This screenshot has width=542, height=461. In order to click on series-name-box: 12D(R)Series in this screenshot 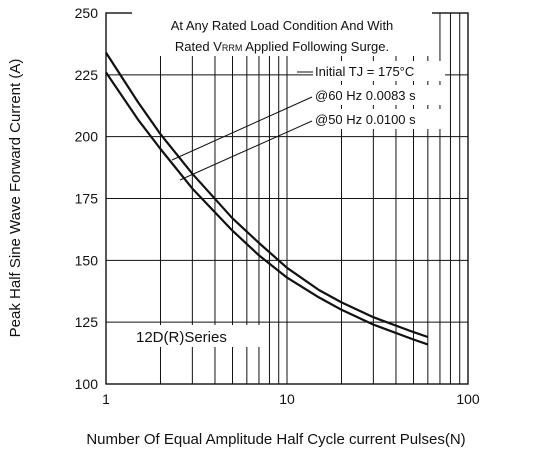, I will do `click(181, 337)`.